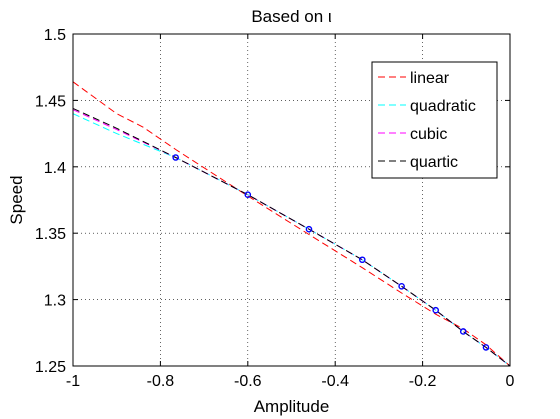 The height and width of the screenshot is (419, 560). What do you see at coordinates (291, 16) in the screenshot?
I see `chart-title: Based on ι` at bounding box center [291, 16].